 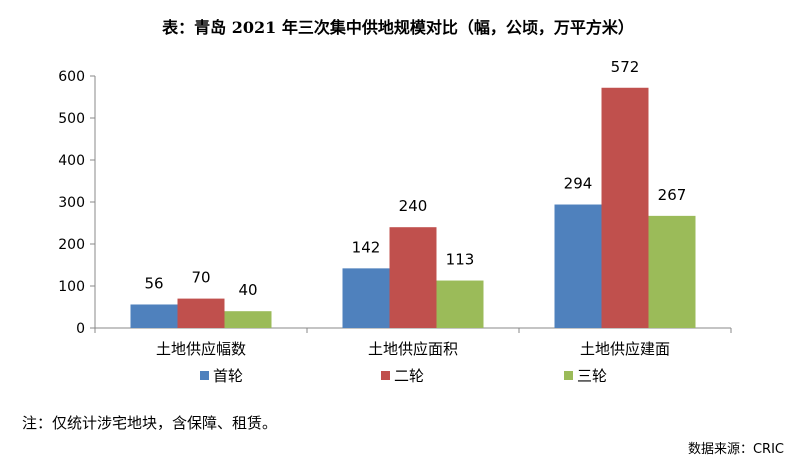 What do you see at coordinates (71, 287) in the screenshot?
I see `y-tick-label: 100` at bounding box center [71, 287].